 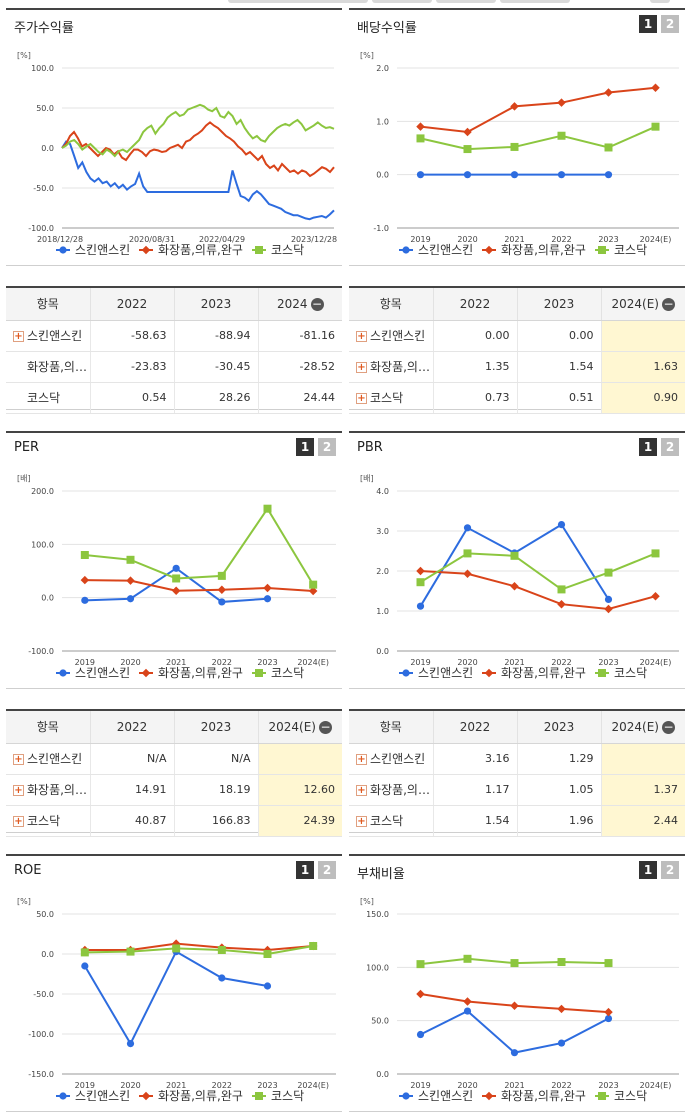 What do you see at coordinates (630, 250) in the screenshot?
I see `legend-label: 코스닥` at bounding box center [630, 250].